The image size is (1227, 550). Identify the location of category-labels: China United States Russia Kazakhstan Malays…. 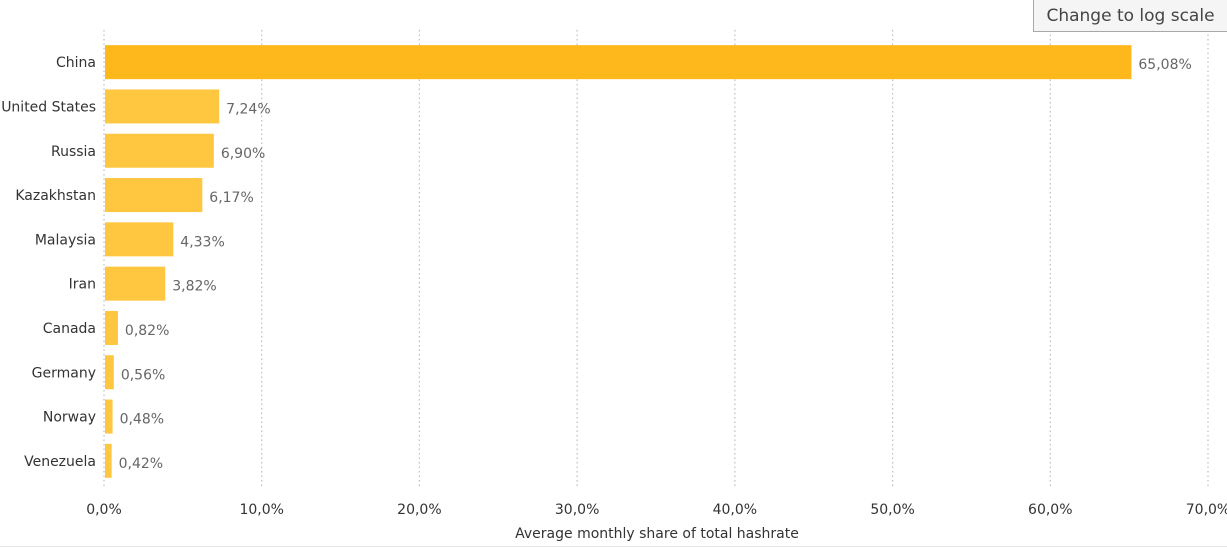
(48, 262).